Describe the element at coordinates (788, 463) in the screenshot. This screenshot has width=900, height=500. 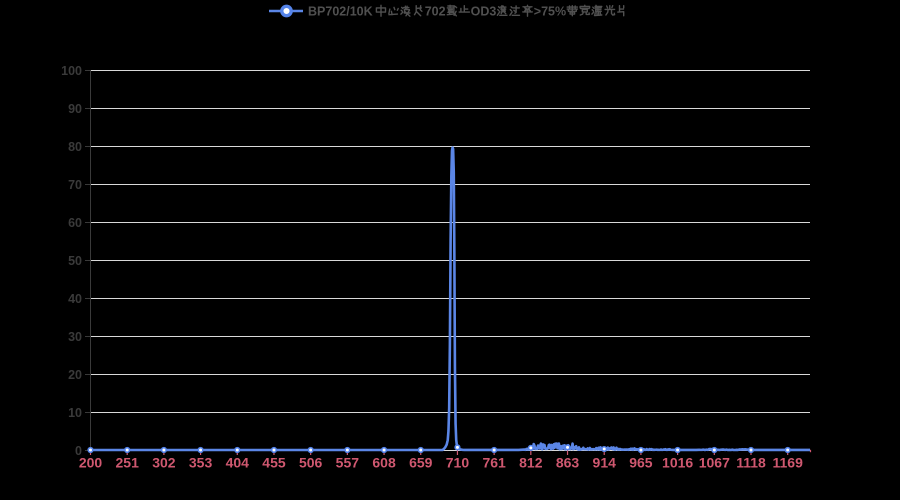
I see `svg-text: 1169` at that location.